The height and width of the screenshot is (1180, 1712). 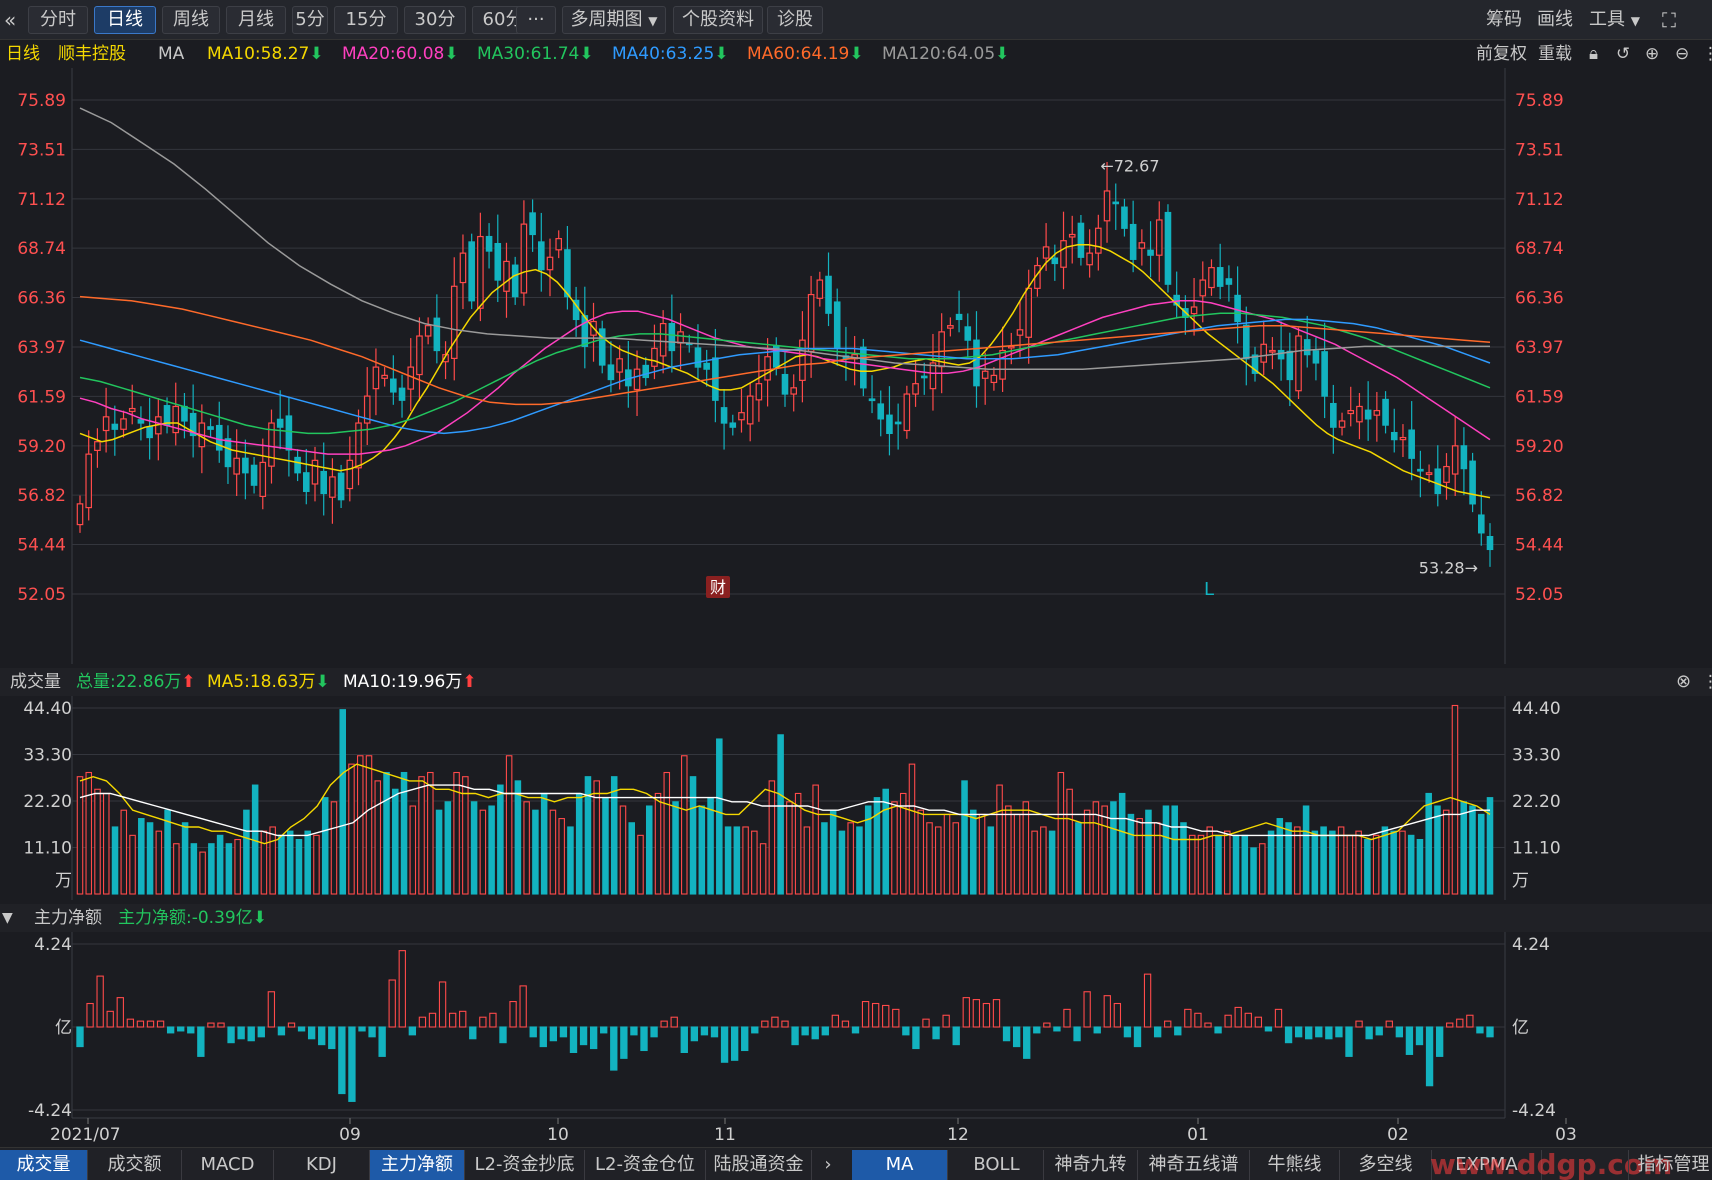 I want to click on ma10-value: MA10:58.27⬇, so click(x=265, y=54).